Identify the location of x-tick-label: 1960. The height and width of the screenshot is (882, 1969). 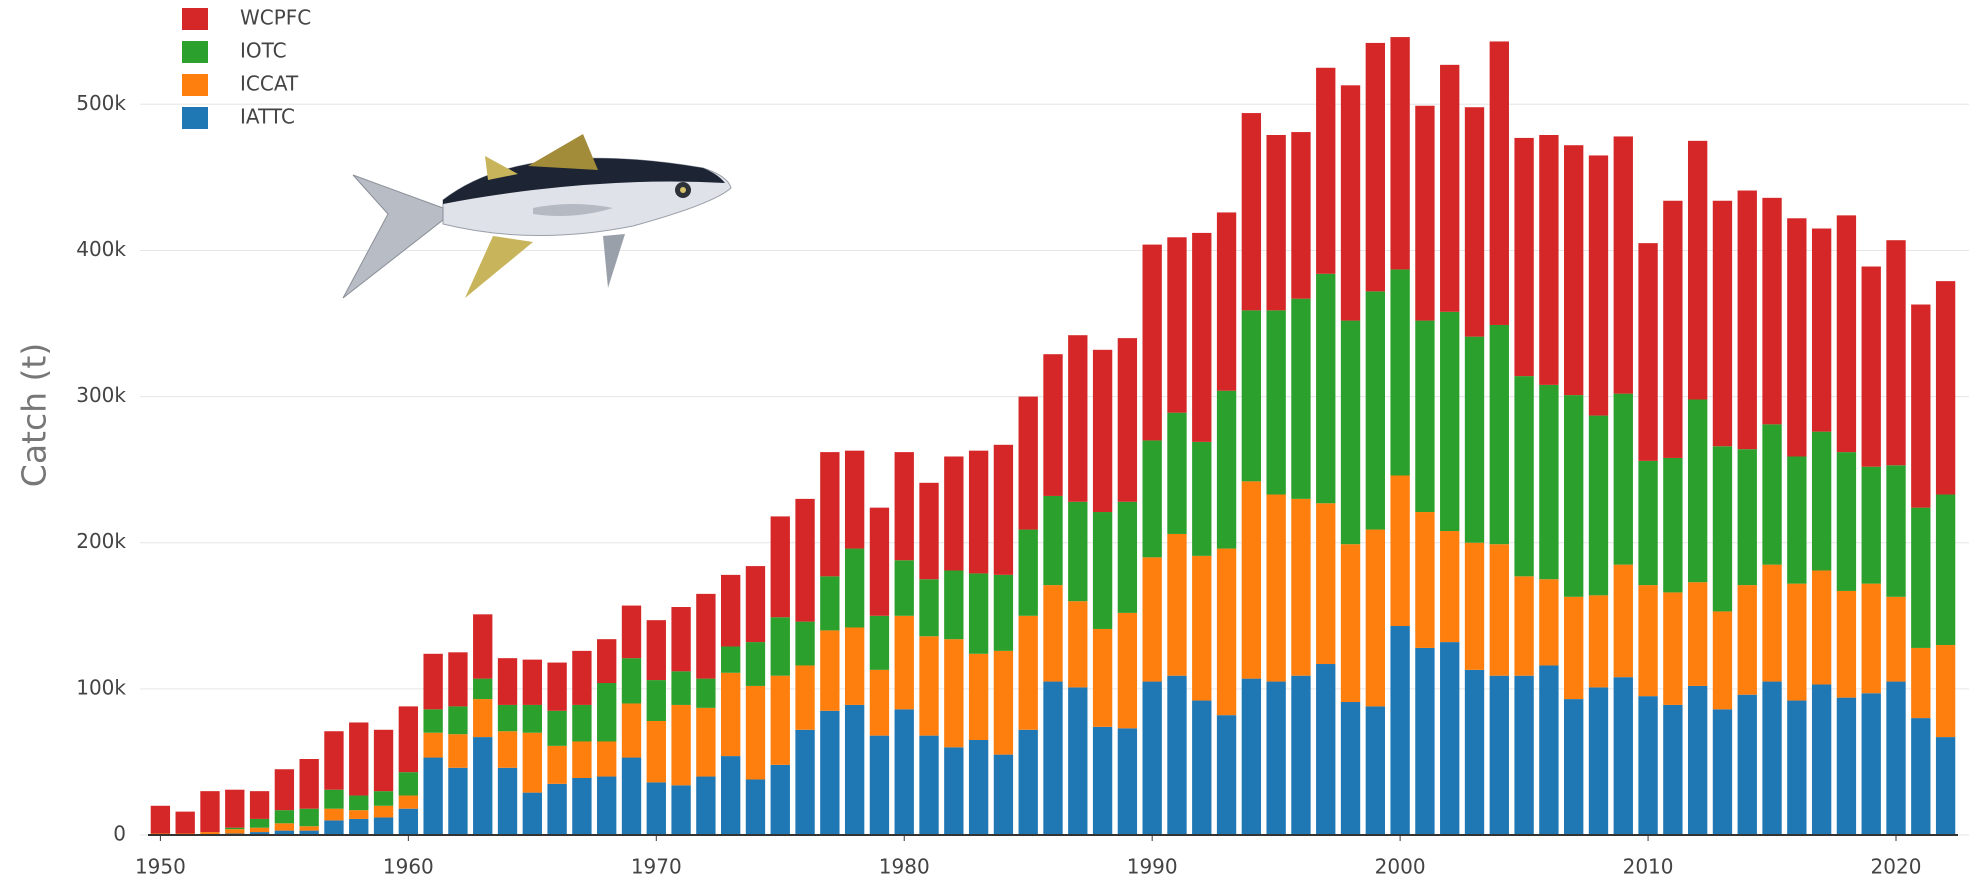
(408, 867).